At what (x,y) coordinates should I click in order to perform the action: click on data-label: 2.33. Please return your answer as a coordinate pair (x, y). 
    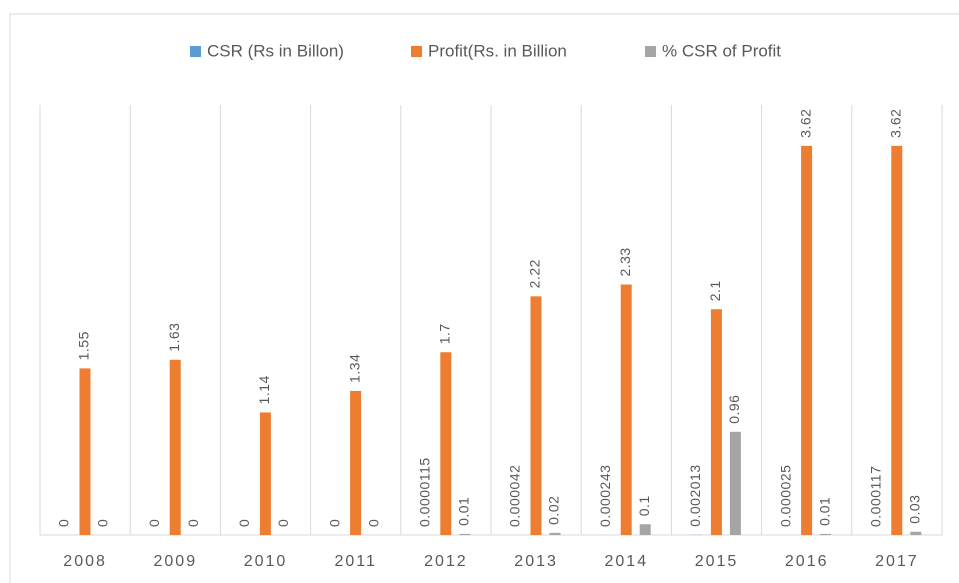
    Looking at the image, I should click on (625, 261).